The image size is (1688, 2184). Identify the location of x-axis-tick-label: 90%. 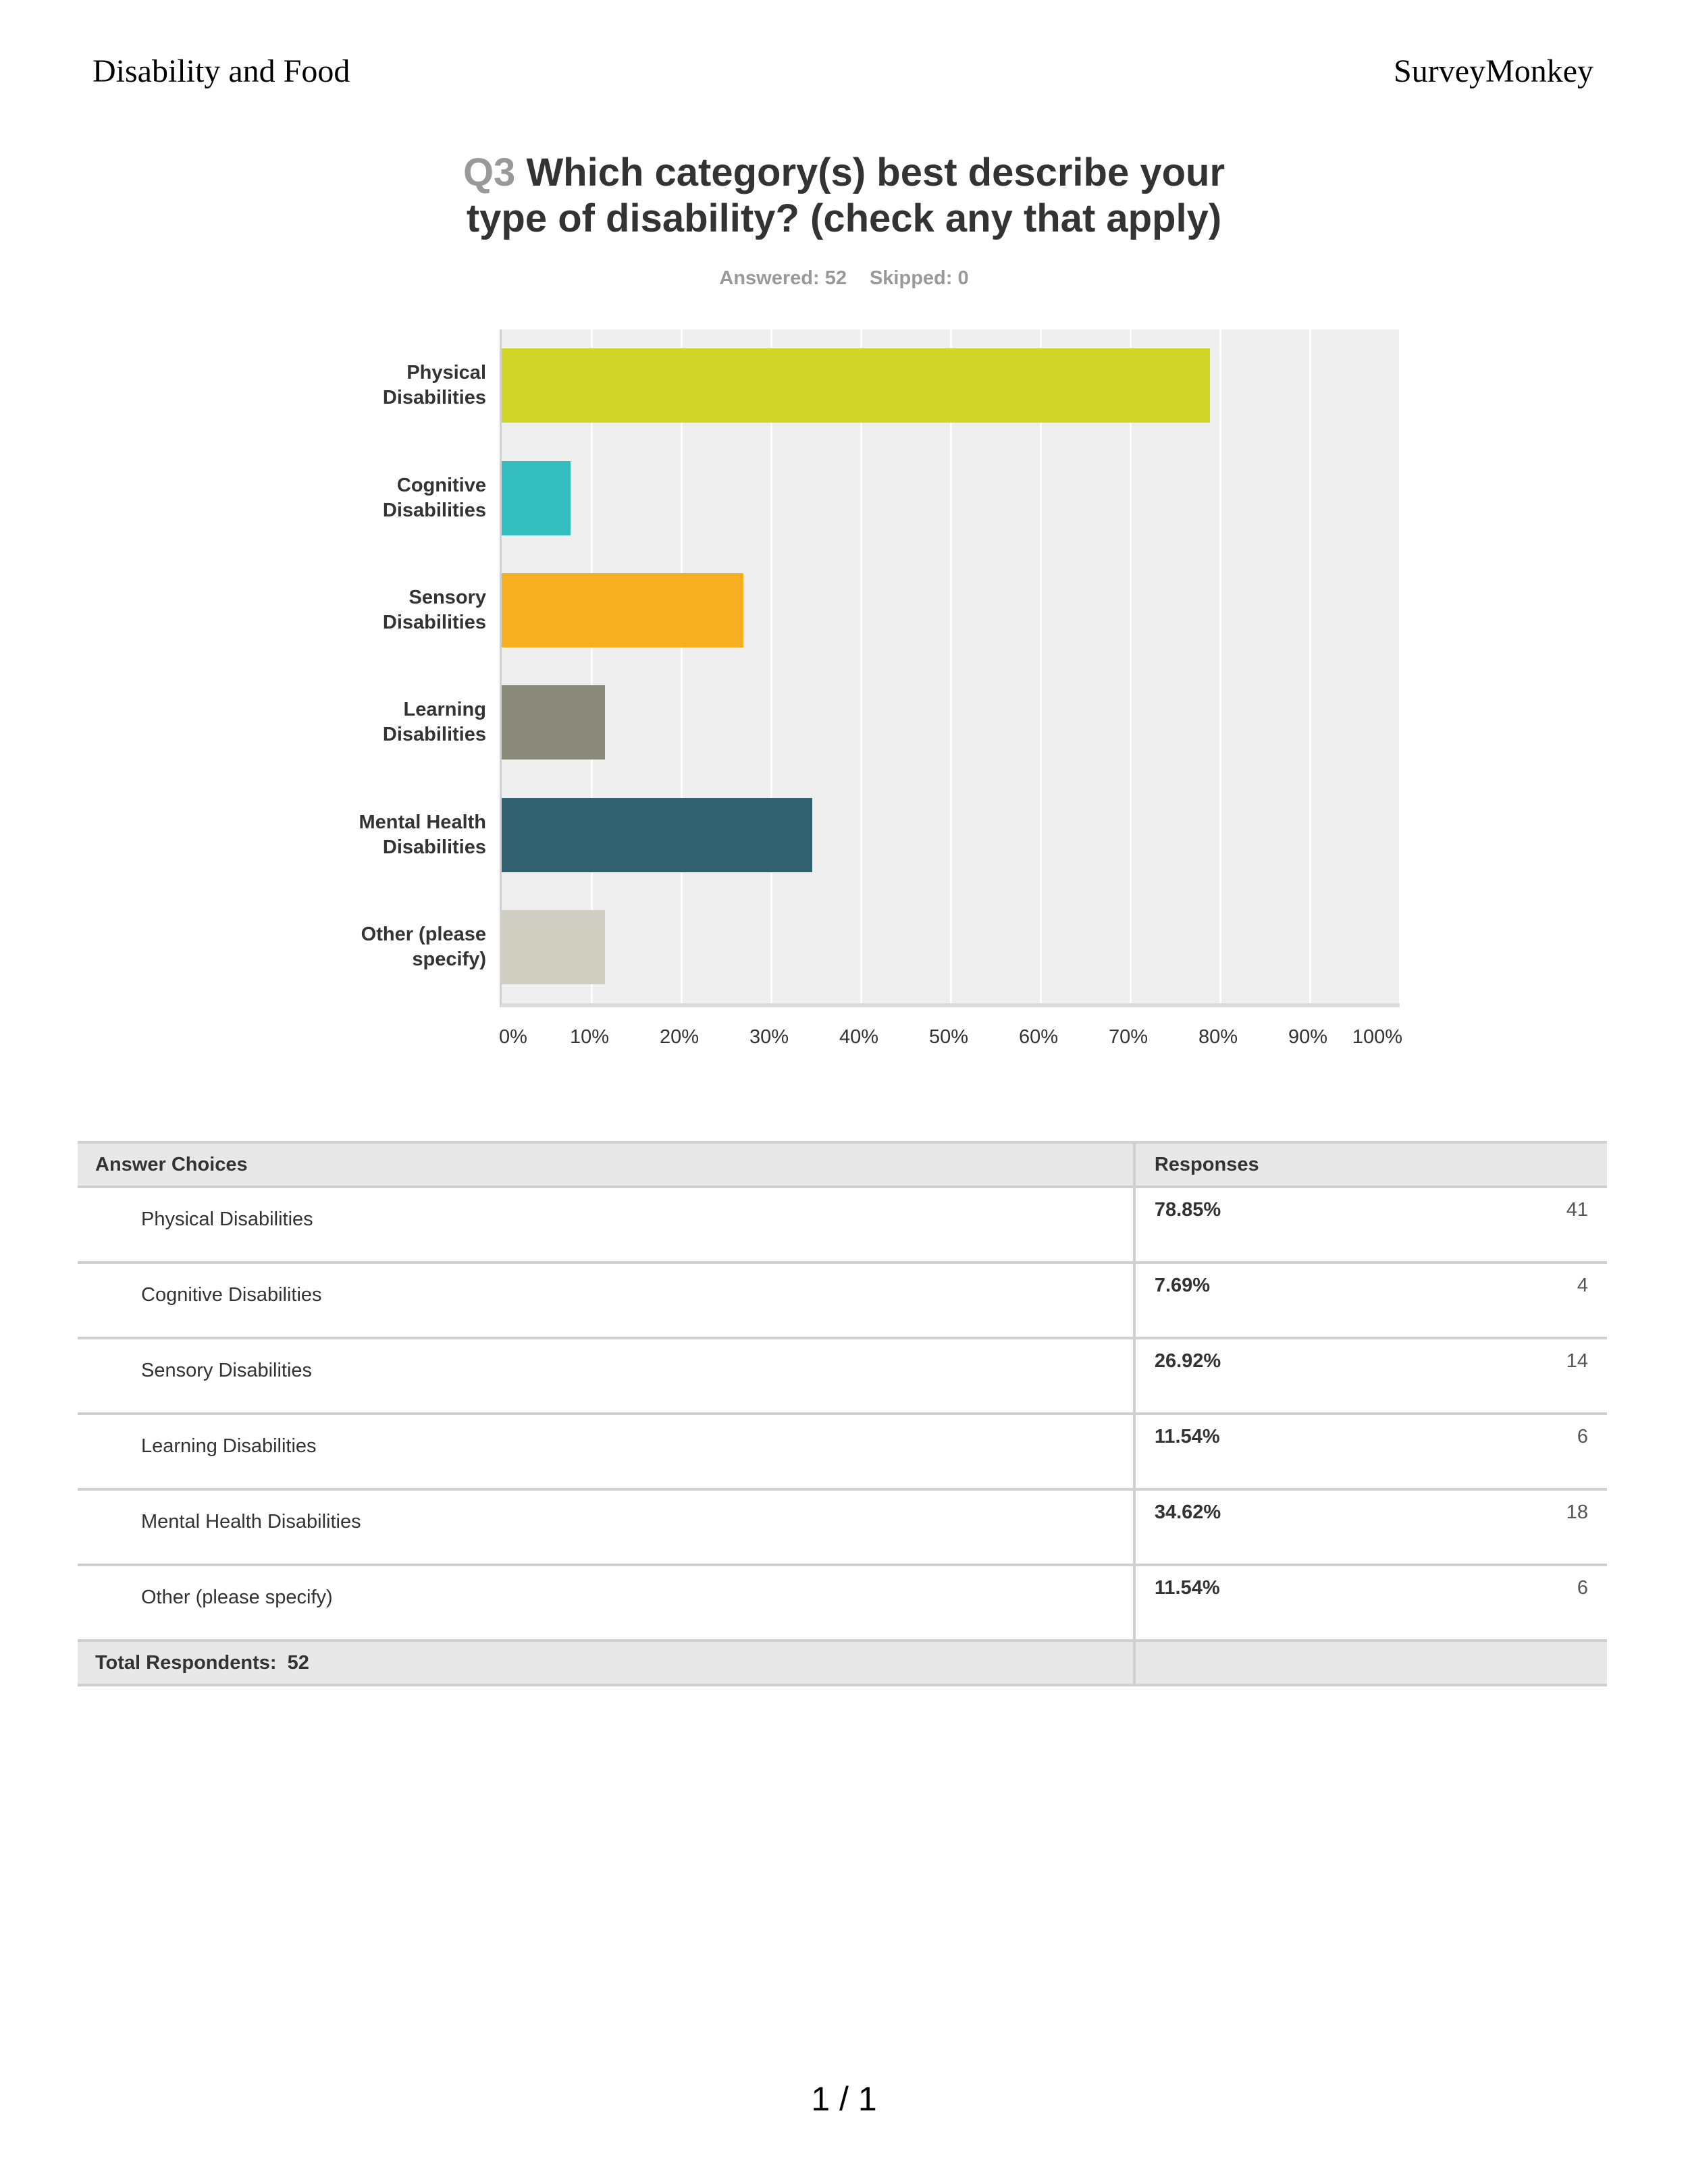
(1308, 1037).